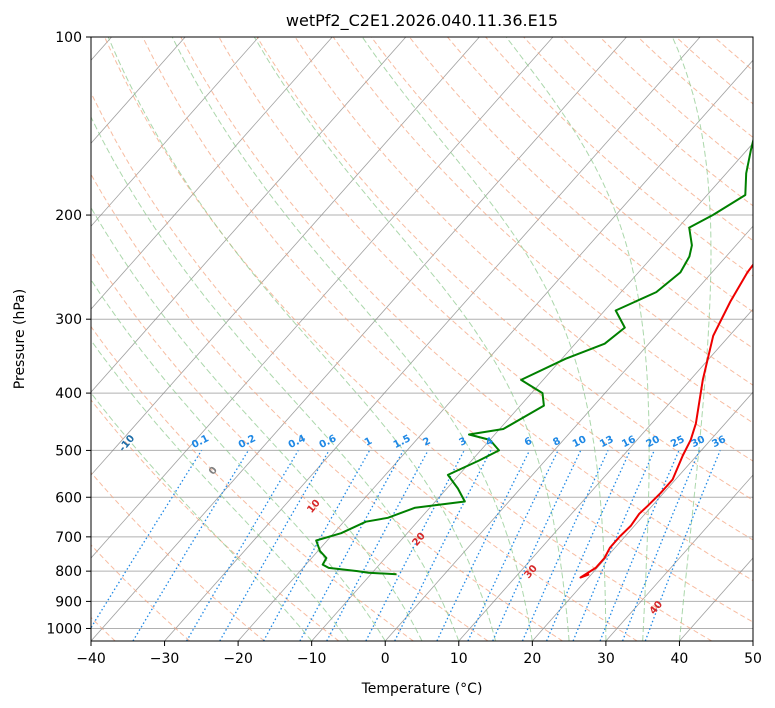 Image resolution: width=775 pixels, height=708 pixels. Describe the element at coordinates (680, 659) in the screenshot. I see `x-tick-label: 40` at that location.